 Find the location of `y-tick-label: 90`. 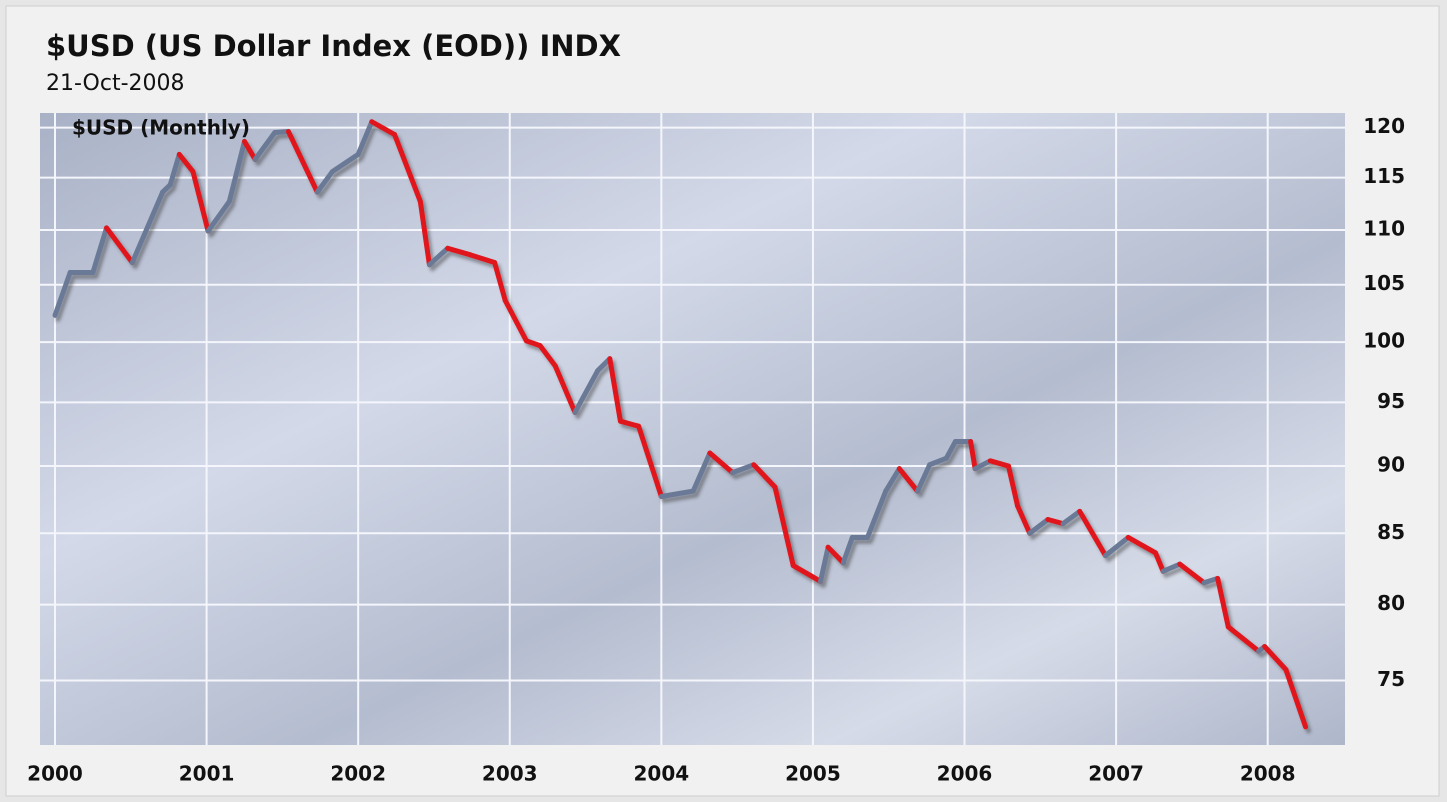

y-tick-label: 90 is located at coordinates (1391, 465).